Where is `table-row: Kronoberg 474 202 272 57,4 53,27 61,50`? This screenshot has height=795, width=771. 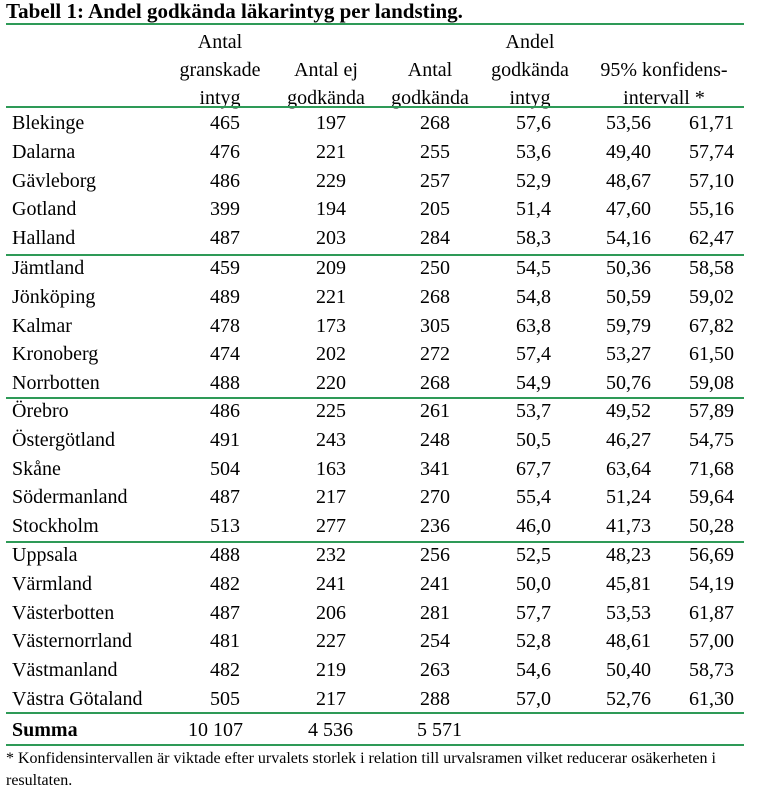 table-row: Kronoberg 474 202 272 57,4 53,27 61,50 is located at coordinates (385, 354).